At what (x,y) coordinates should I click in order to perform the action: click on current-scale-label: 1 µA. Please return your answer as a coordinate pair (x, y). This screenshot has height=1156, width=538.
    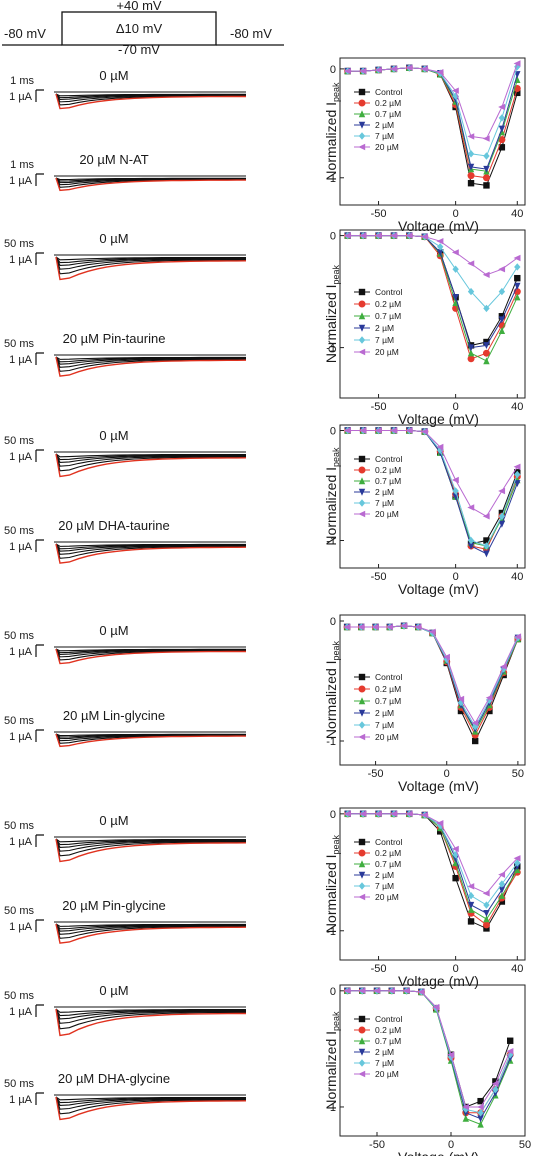
    Looking at the image, I should click on (21, 1012).